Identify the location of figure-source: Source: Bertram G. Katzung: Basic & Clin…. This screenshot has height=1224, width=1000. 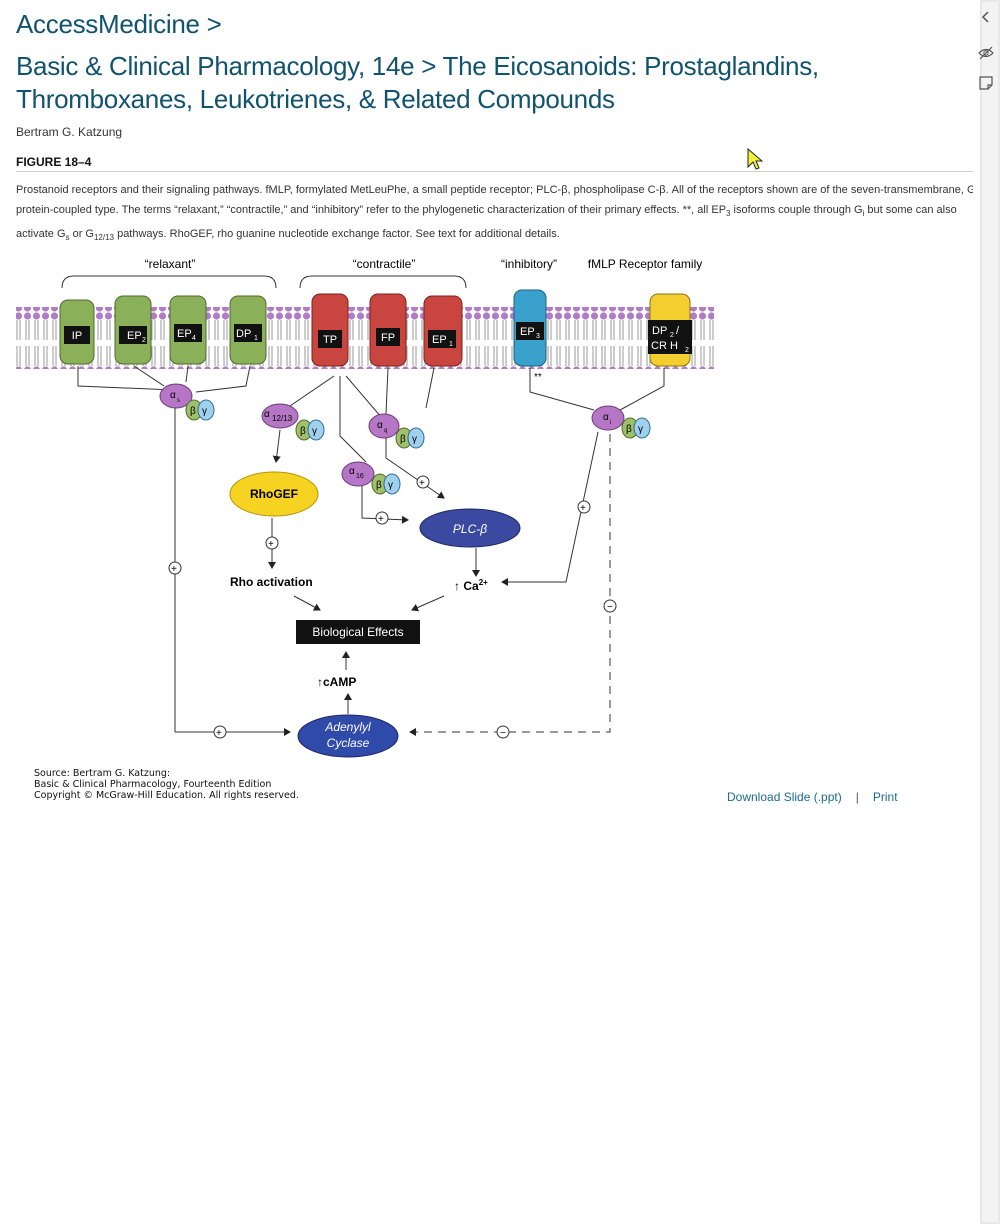
(166, 784).